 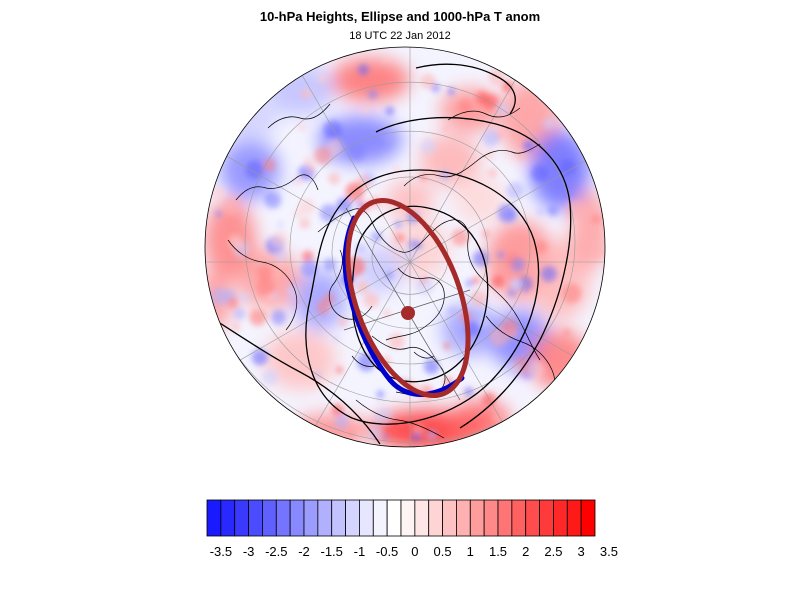 I want to click on colorbar-label: 3.5, so click(x=608, y=551).